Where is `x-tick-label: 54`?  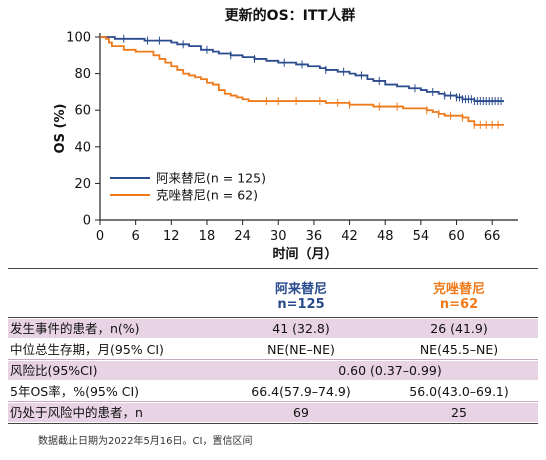
x-tick-label: 54 is located at coordinates (421, 236).